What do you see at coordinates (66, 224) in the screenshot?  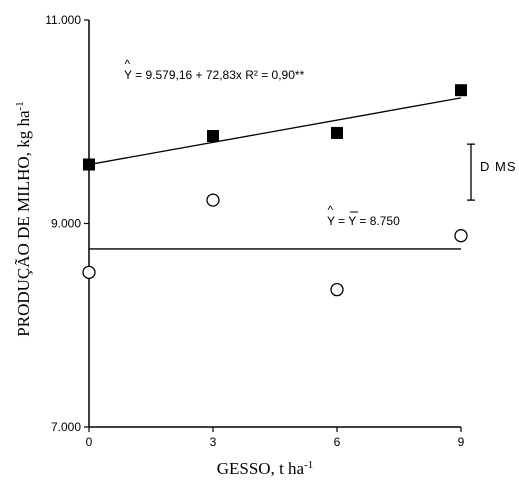 I see `y-tick-label: 9.000` at bounding box center [66, 224].